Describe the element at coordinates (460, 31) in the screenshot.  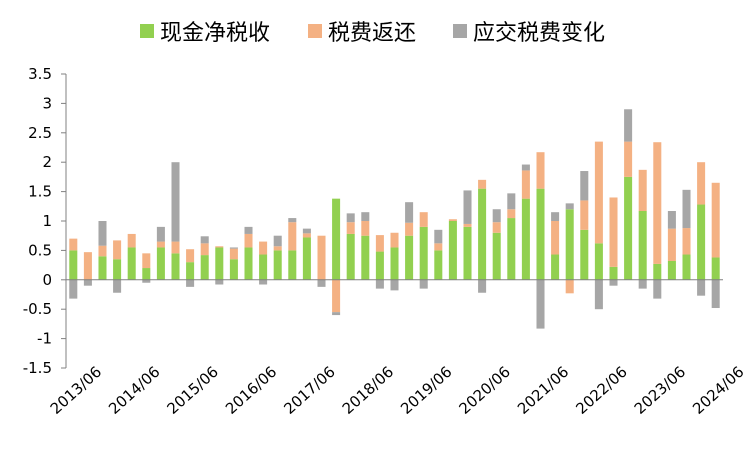
I see `legend-swatch-tax-payable-change` at that location.